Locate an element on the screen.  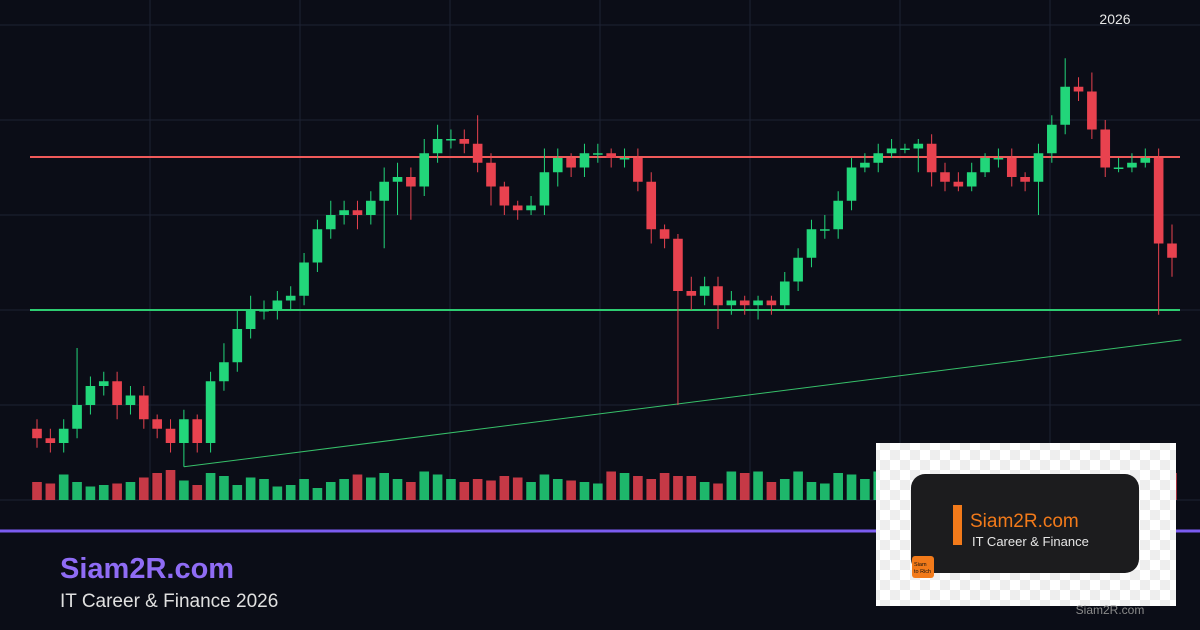
brand-title: Siam2R.com is located at coordinates (147, 569).